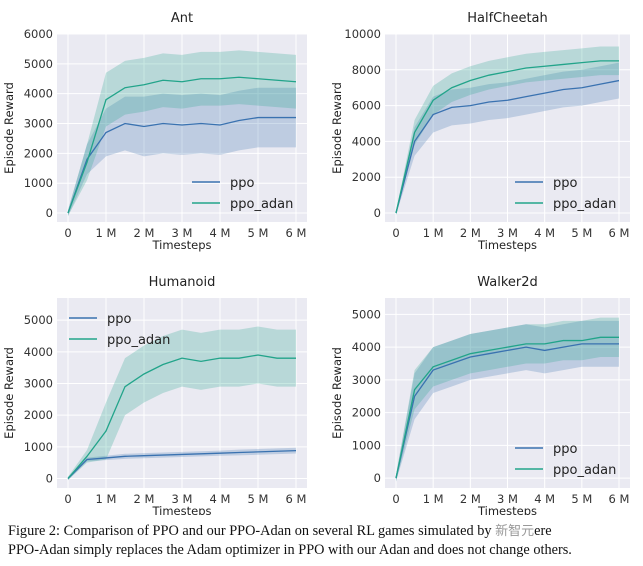  What do you see at coordinates (515, 531) in the screenshot?
I see `watermark: 新智元` at bounding box center [515, 531].